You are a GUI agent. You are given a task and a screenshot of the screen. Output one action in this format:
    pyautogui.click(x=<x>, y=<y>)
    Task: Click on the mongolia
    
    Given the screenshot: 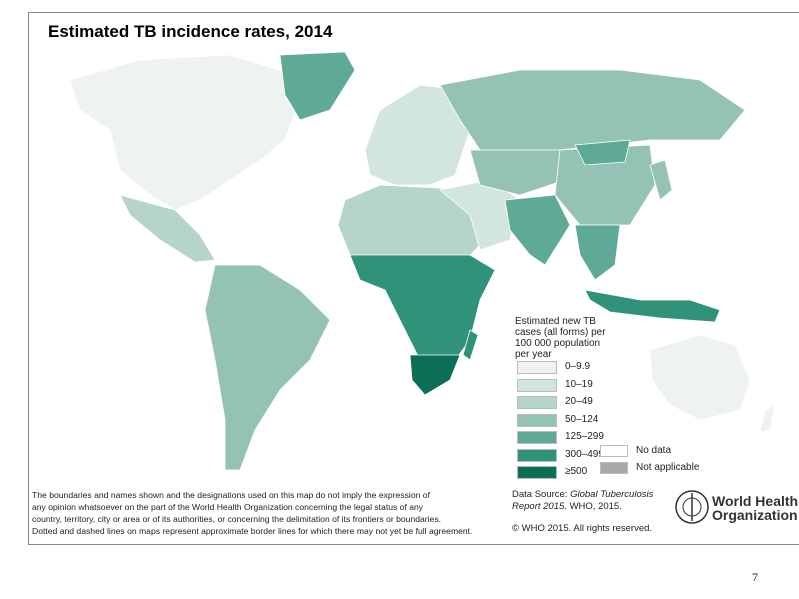 What is the action you would take?
    pyautogui.click(x=602, y=152)
    